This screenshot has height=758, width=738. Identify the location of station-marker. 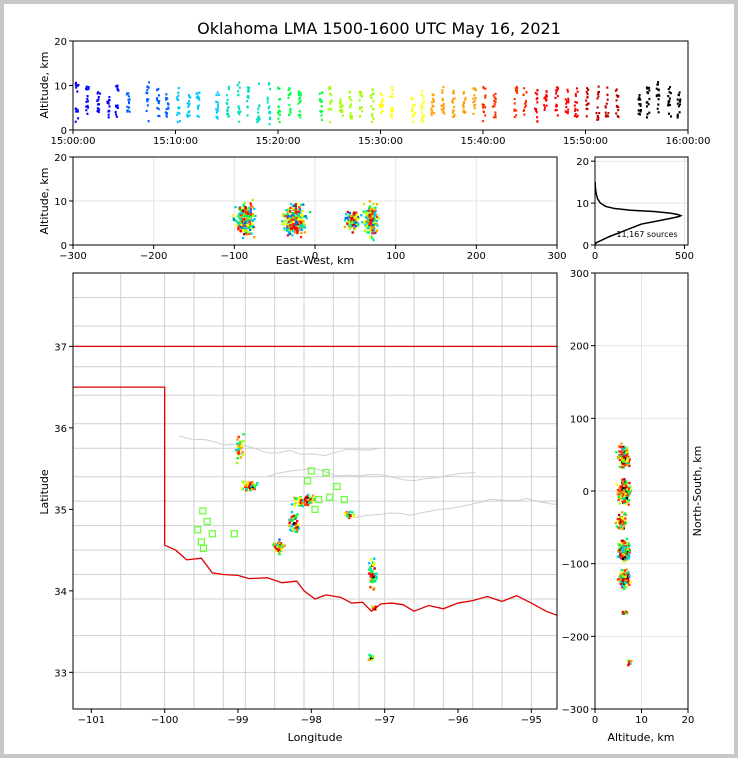
(203, 511).